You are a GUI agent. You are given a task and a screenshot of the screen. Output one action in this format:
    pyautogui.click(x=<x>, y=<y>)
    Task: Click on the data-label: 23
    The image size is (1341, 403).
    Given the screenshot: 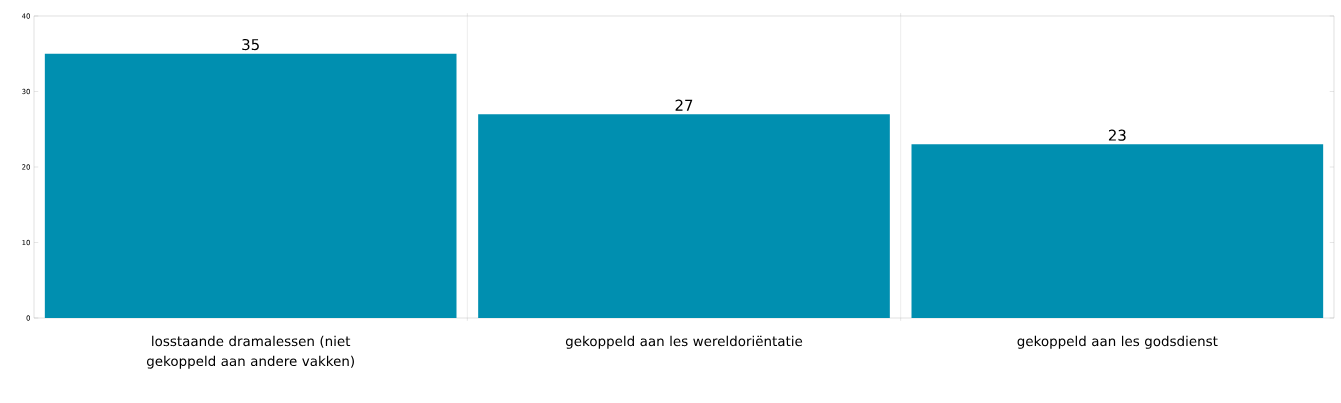 What is the action you would take?
    pyautogui.click(x=1117, y=135)
    